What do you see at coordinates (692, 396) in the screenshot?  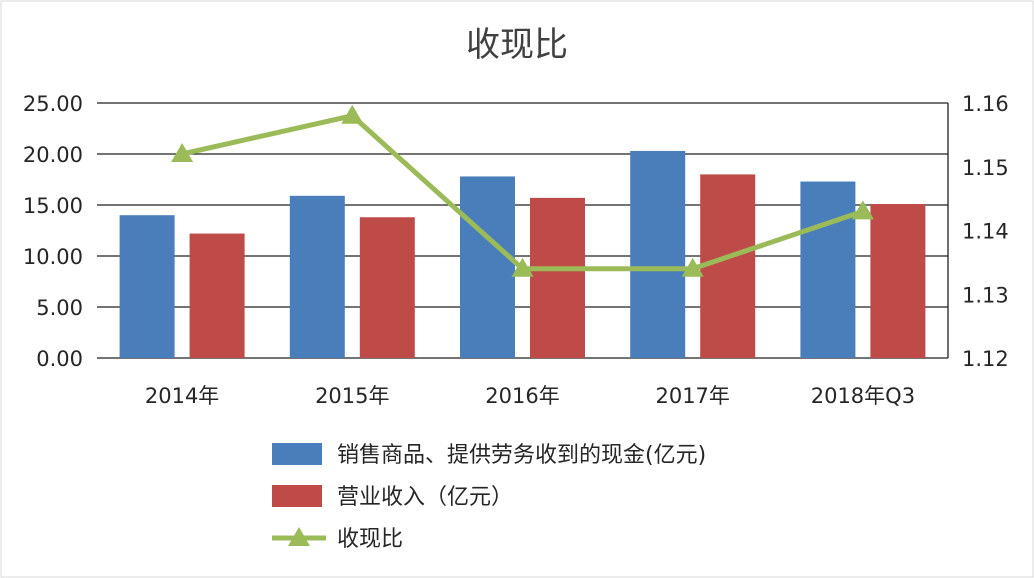 I see `category-label: 2017年` at bounding box center [692, 396].